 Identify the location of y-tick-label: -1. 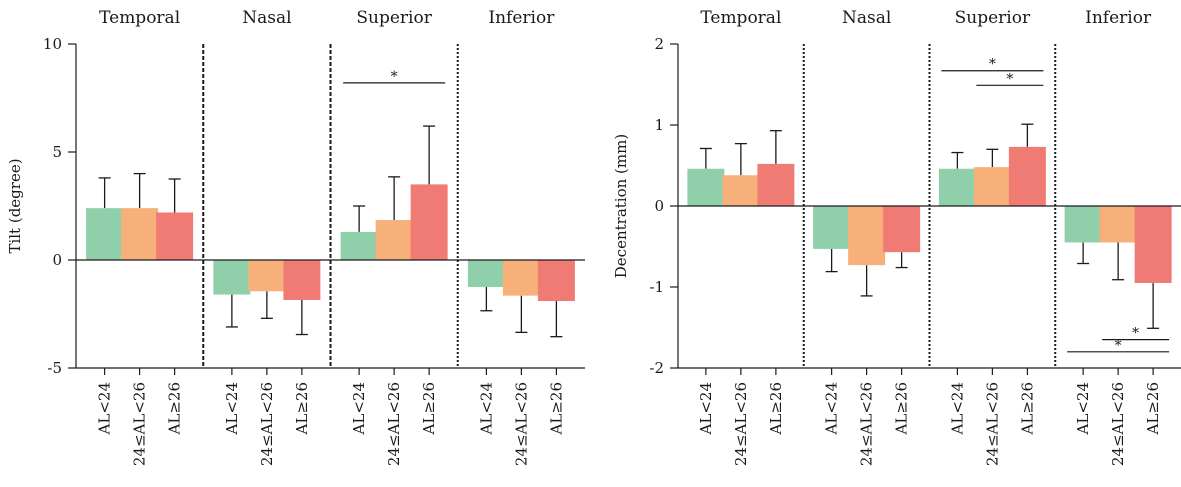
(656, 287).